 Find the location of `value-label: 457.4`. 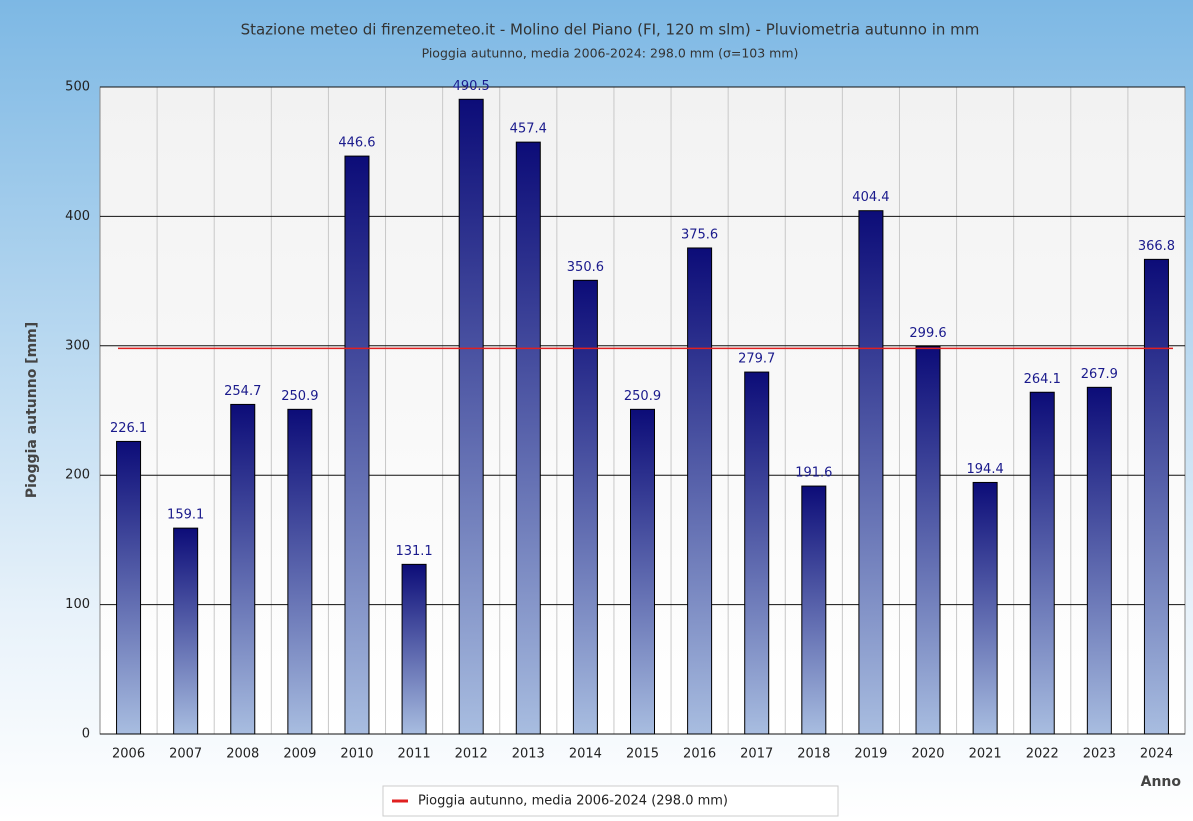

value-label: 457.4 is located at coordinates (528, 129).